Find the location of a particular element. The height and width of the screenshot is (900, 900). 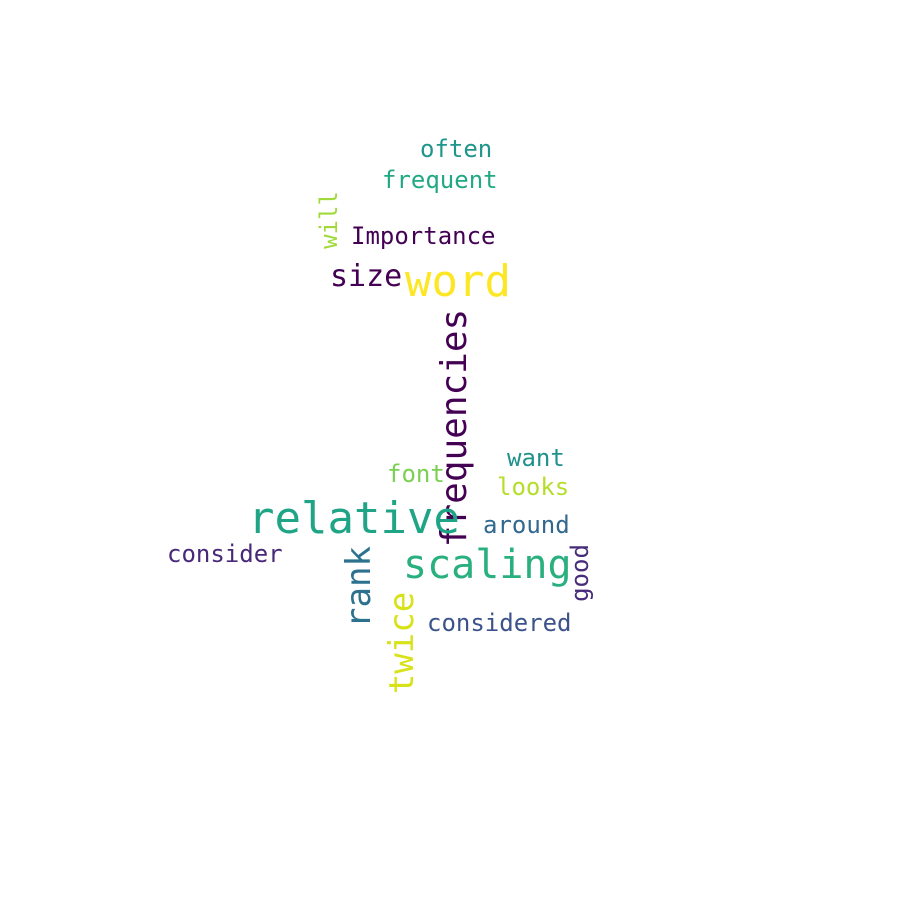

word-relative: relative is located at coordinates (354, 518).